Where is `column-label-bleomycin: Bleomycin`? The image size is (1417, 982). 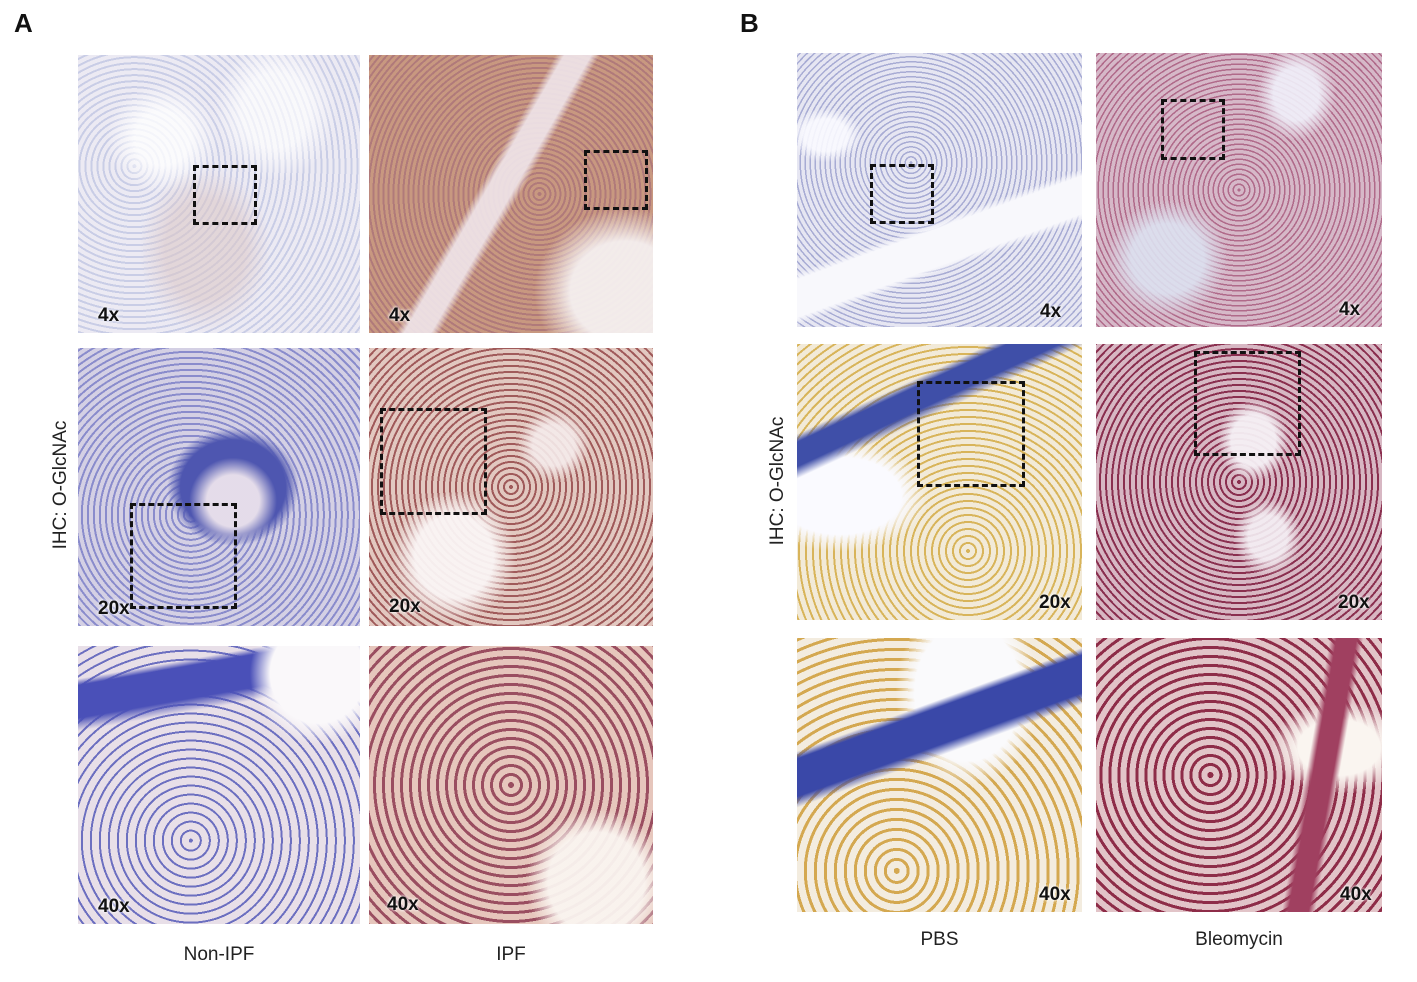
column-label-bleomycin: Bleomycin is located at coordinates (1239, 939).